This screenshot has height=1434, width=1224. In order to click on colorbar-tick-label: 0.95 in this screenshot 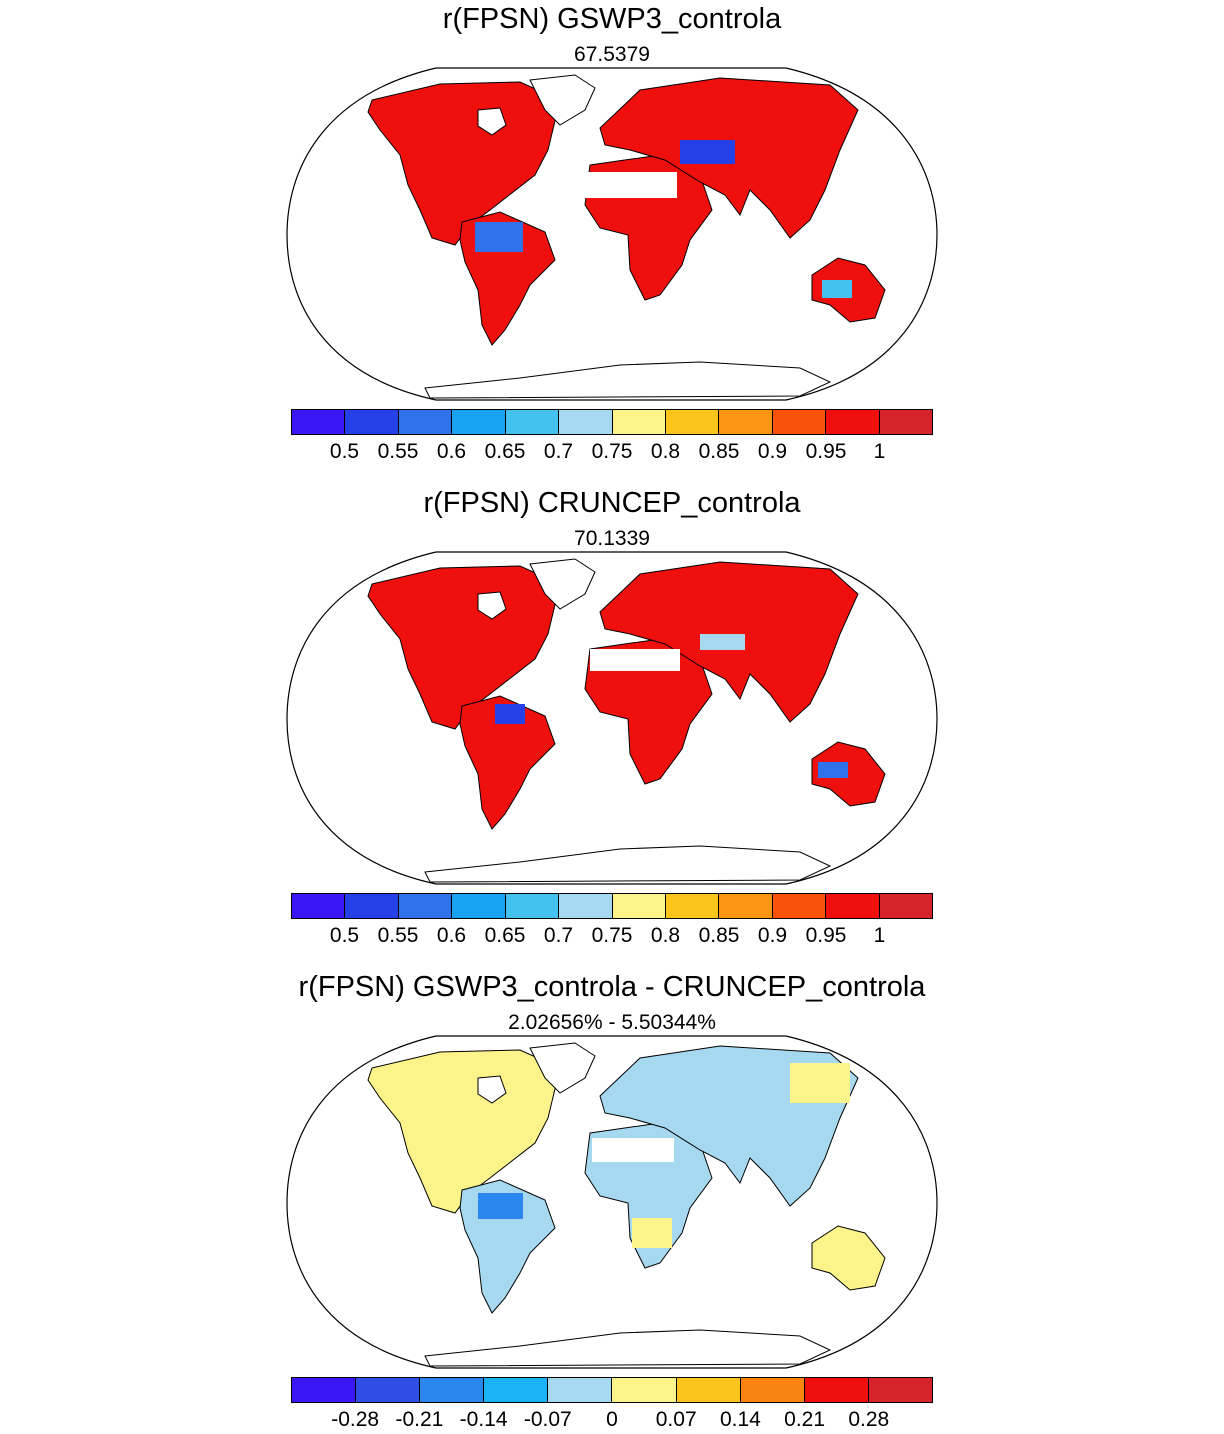, I will do `click(826, 935)`.